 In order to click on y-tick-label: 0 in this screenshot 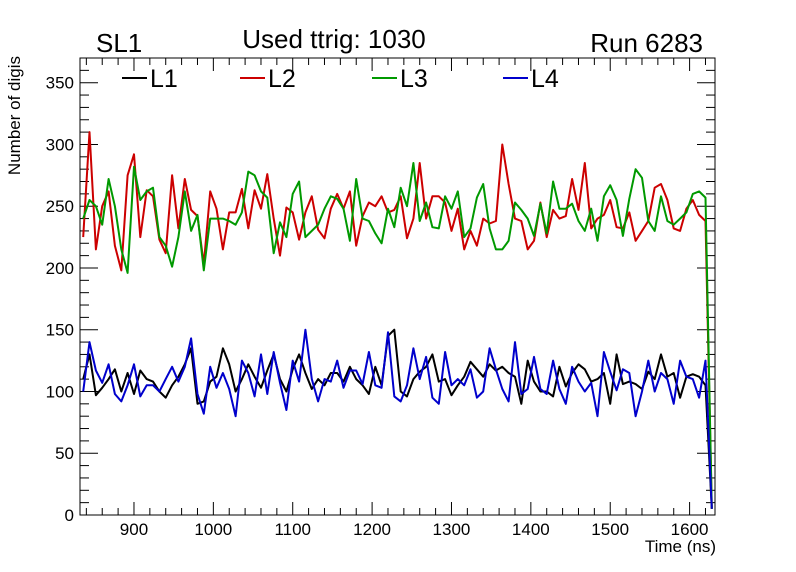, I will do `click(69, 515)`.